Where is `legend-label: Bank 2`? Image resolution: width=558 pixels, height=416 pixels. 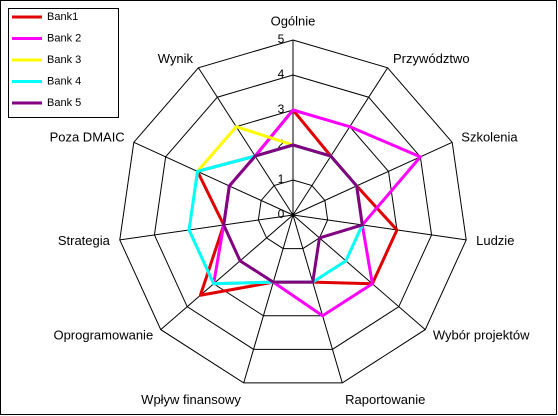
legend-label: Bank 2 is located at coordinates (64, 38).